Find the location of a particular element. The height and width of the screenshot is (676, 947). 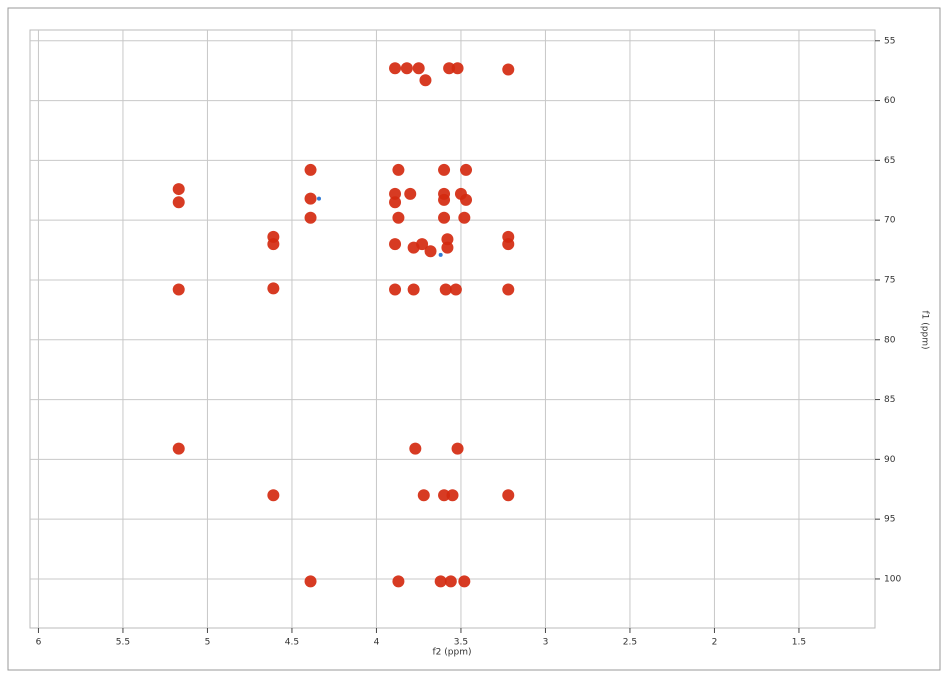

y-tick-label: 65 is located at coordinates (889, 161).